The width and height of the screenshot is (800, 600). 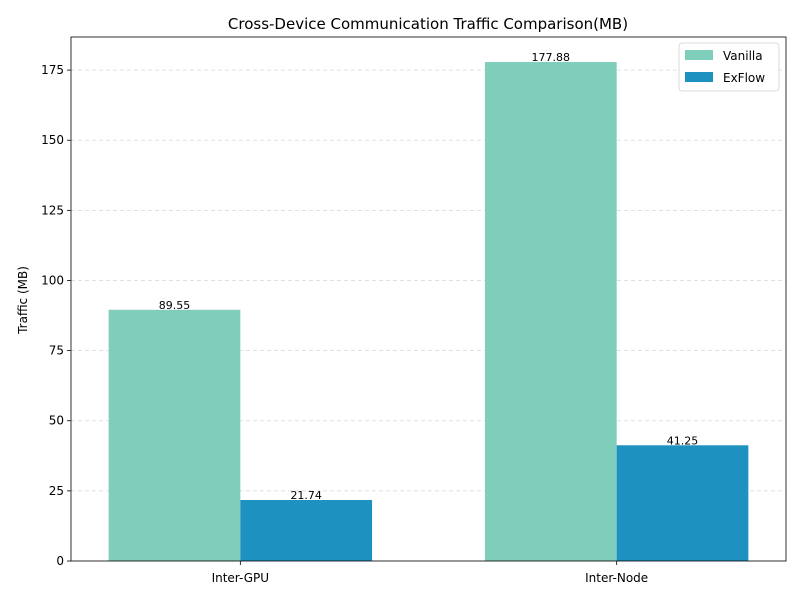 I want to click on x-tick-label: Inter-GPU, so click(x=241, y=578).